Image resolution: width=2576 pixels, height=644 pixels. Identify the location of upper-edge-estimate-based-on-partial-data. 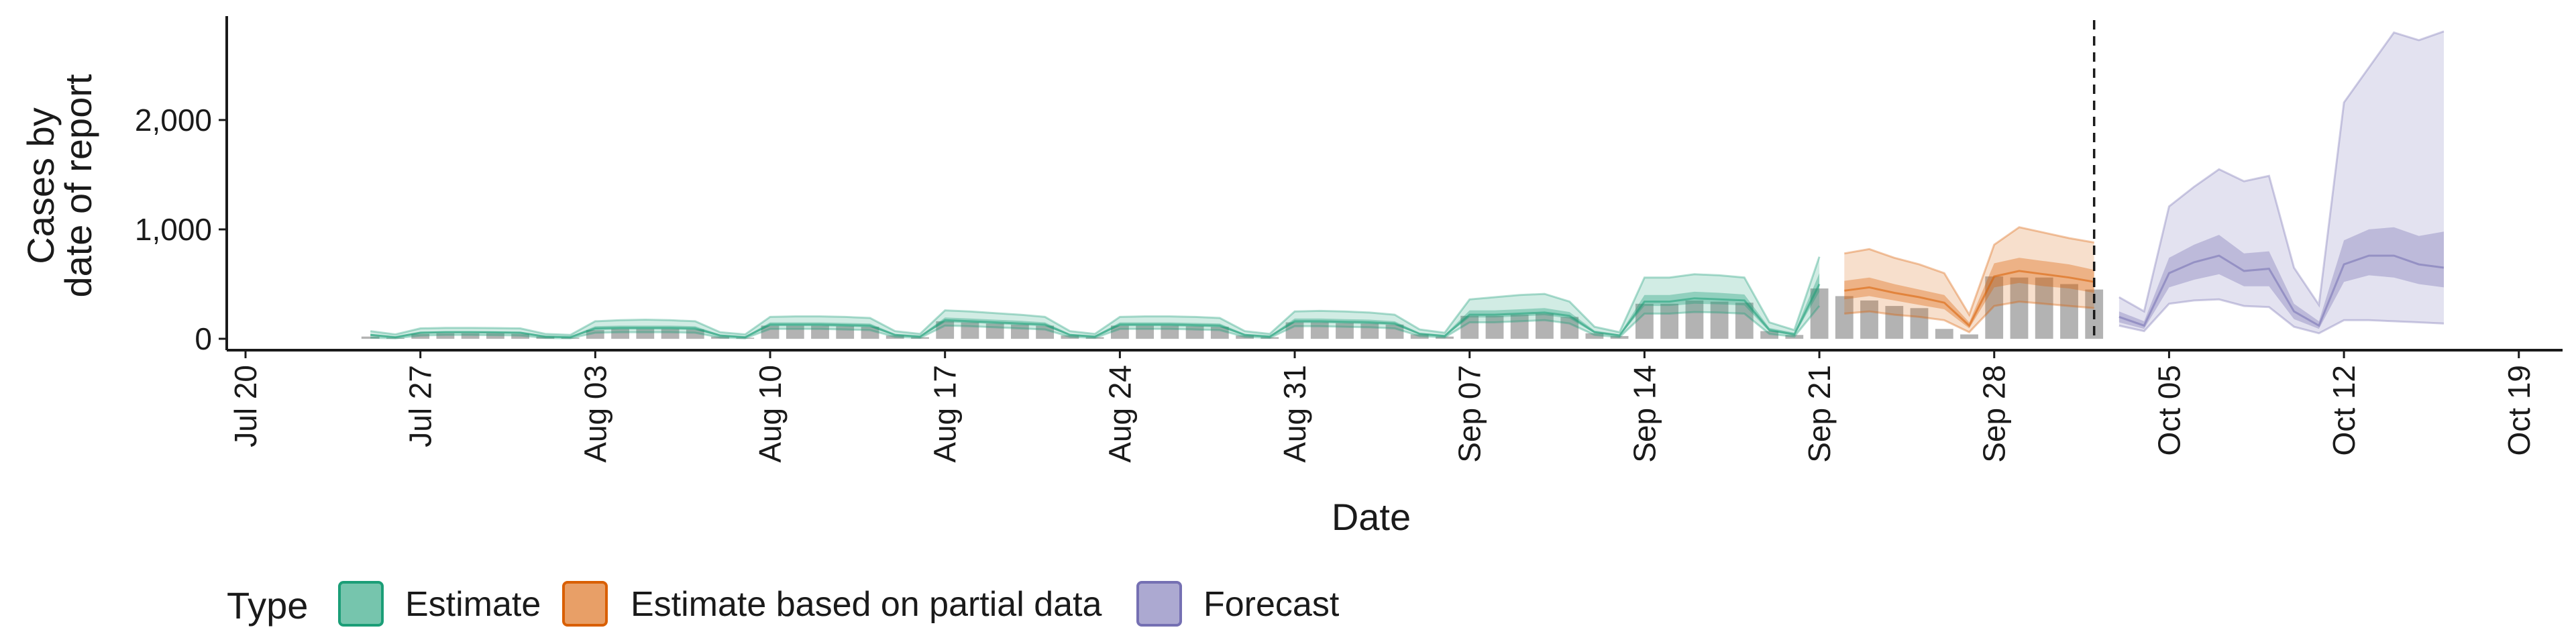
(1969, 271).